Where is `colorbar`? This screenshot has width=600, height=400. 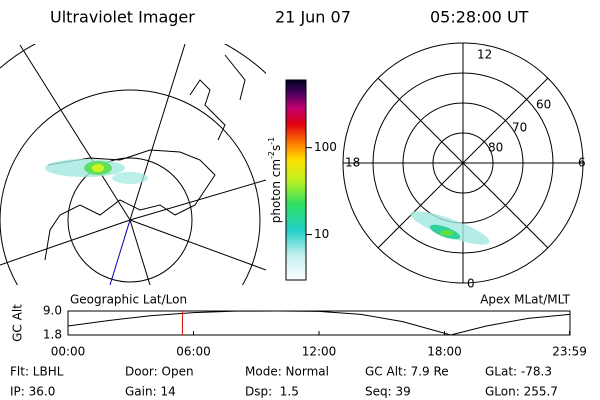
colorbar is located at coordinates (296, 180).